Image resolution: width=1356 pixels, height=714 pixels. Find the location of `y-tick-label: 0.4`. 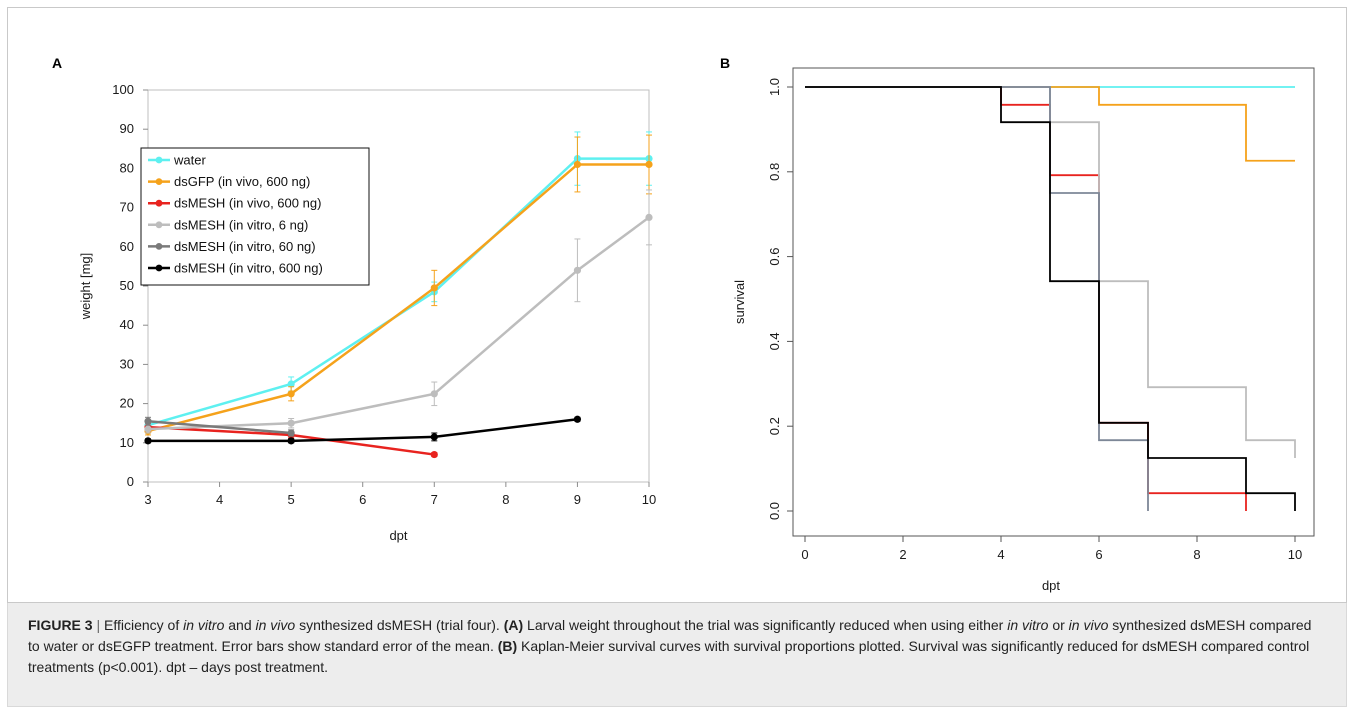

y-tick-label: 0.4 is located at coordinates (774, 341).